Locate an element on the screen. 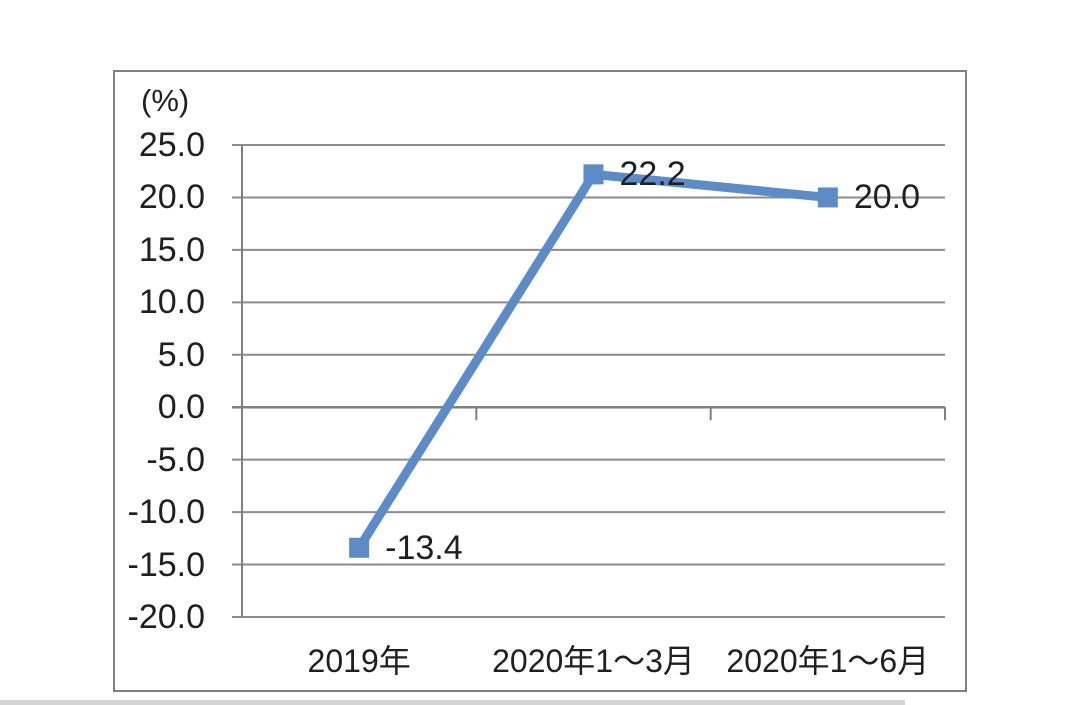 This screenshot has width=1080, height=705. y-tick-label: 0.0 is located at coordinates (181, 407).